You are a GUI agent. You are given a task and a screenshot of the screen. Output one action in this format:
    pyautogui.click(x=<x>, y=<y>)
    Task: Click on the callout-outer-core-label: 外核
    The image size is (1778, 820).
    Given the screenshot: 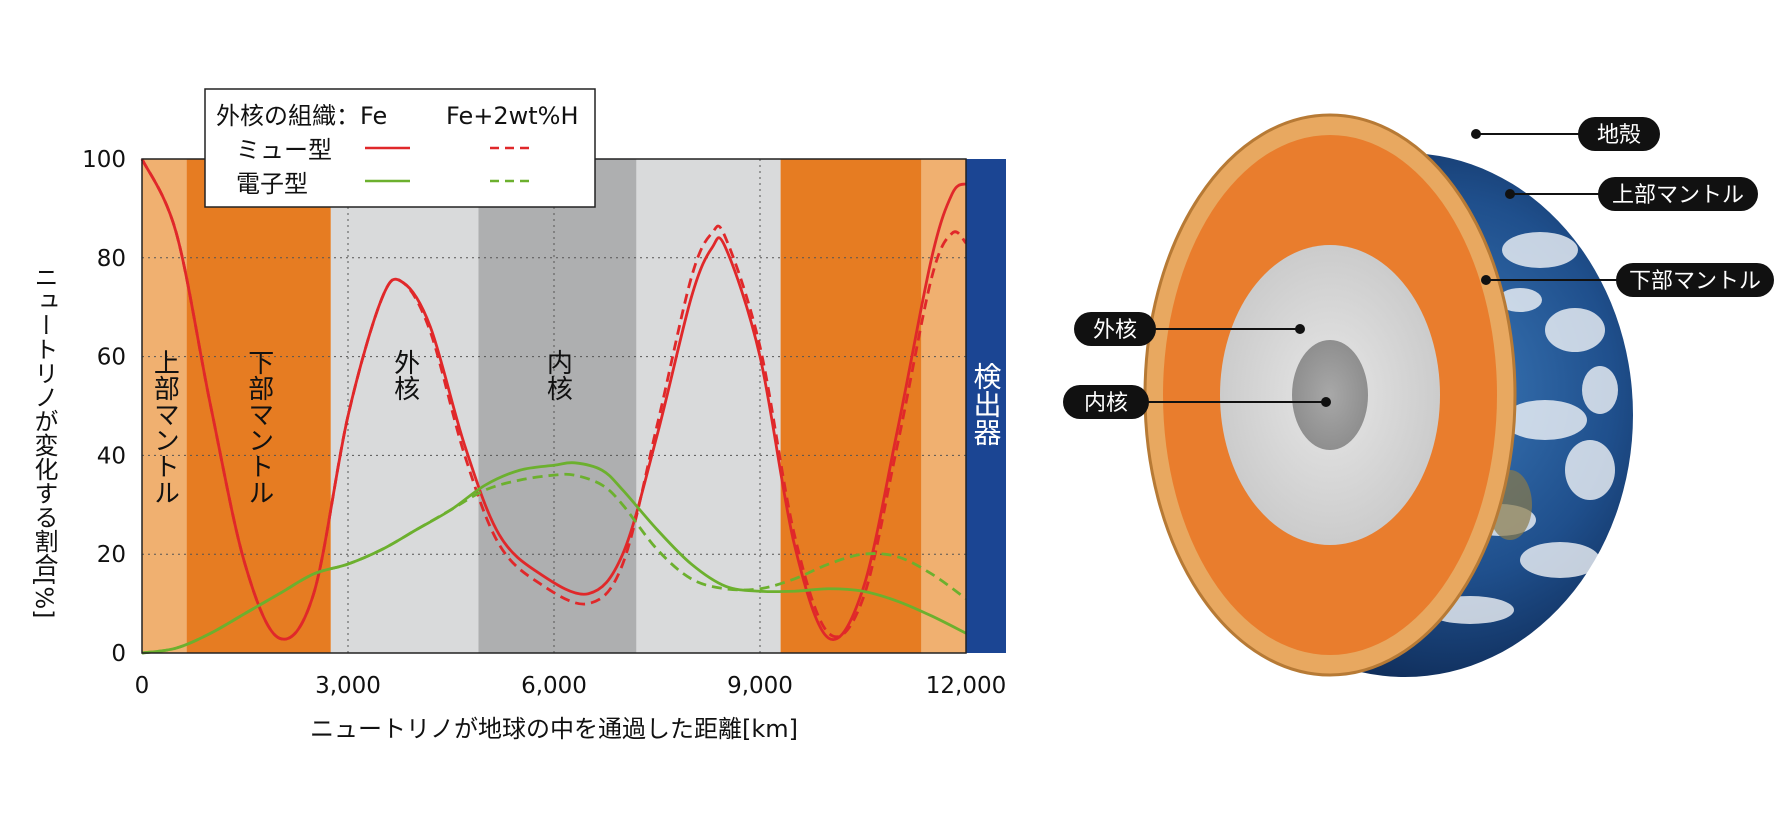 What is the action you would take?
    pyautogui.click(x=1115, y=330)
    